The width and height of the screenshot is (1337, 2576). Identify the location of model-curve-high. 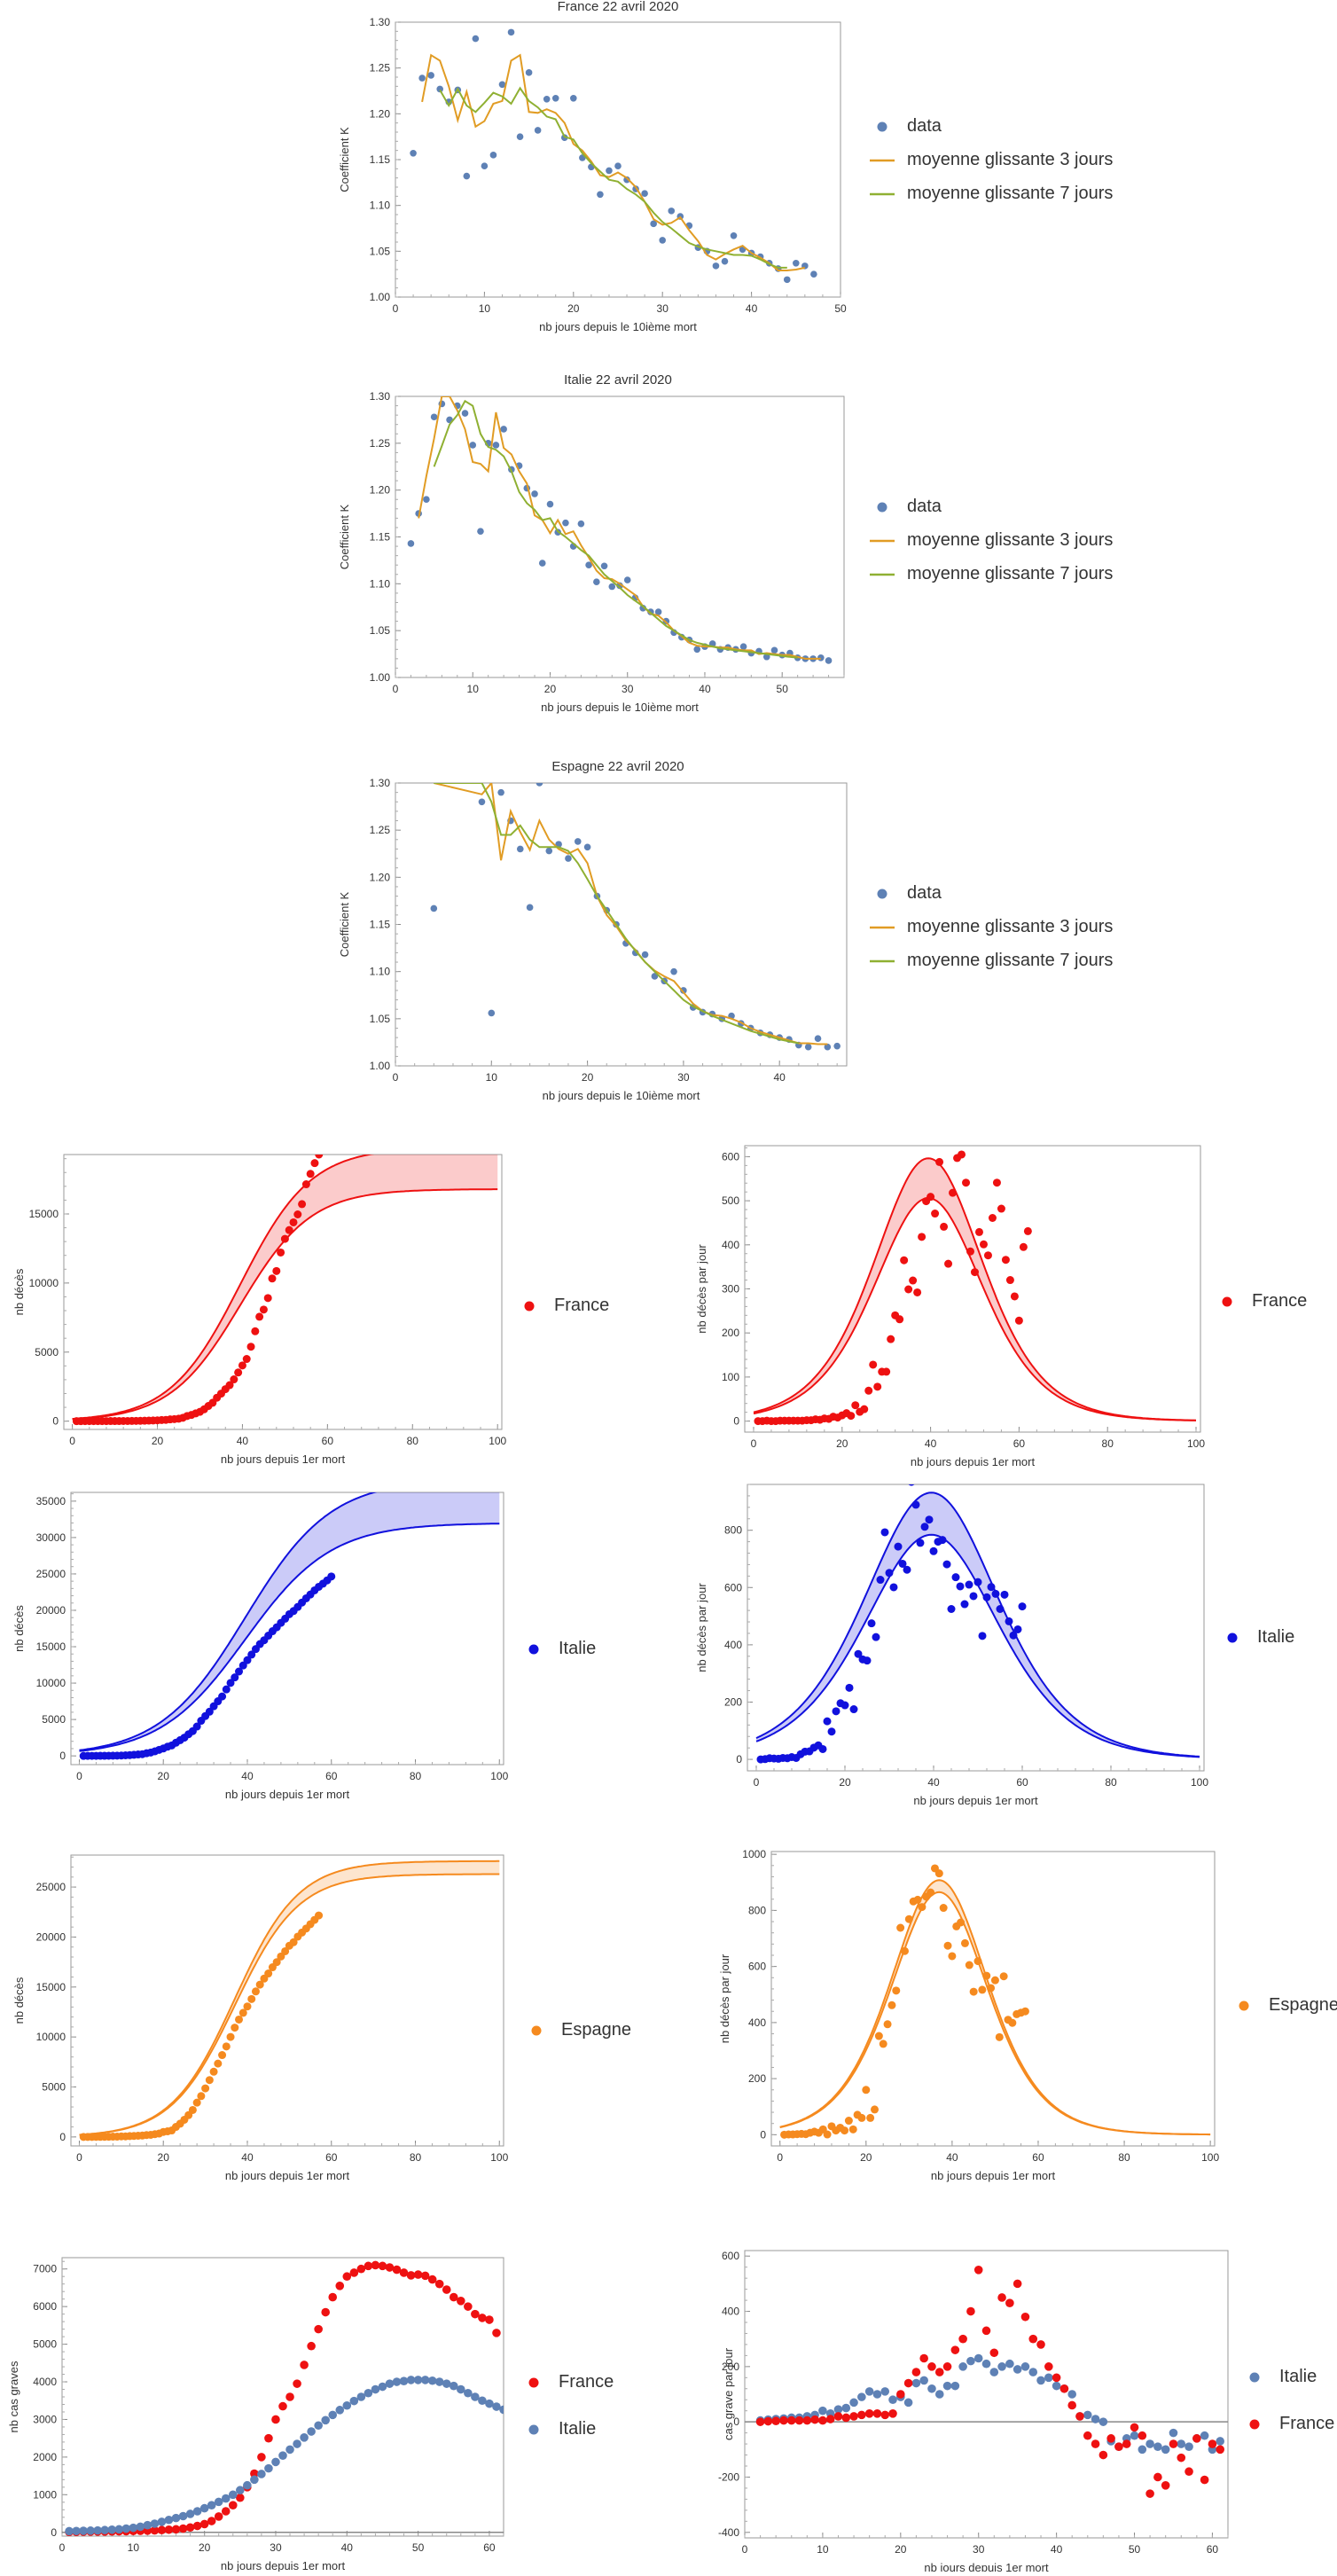
(228, 1621).